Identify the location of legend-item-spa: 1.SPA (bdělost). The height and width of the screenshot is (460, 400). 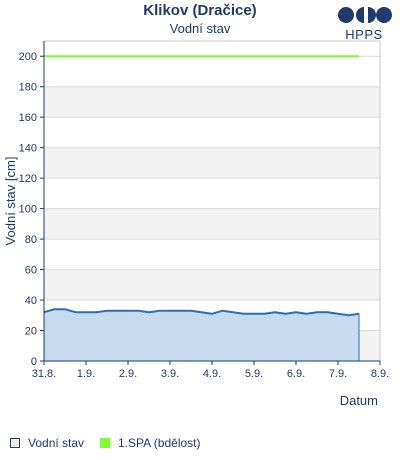
(150, 443).